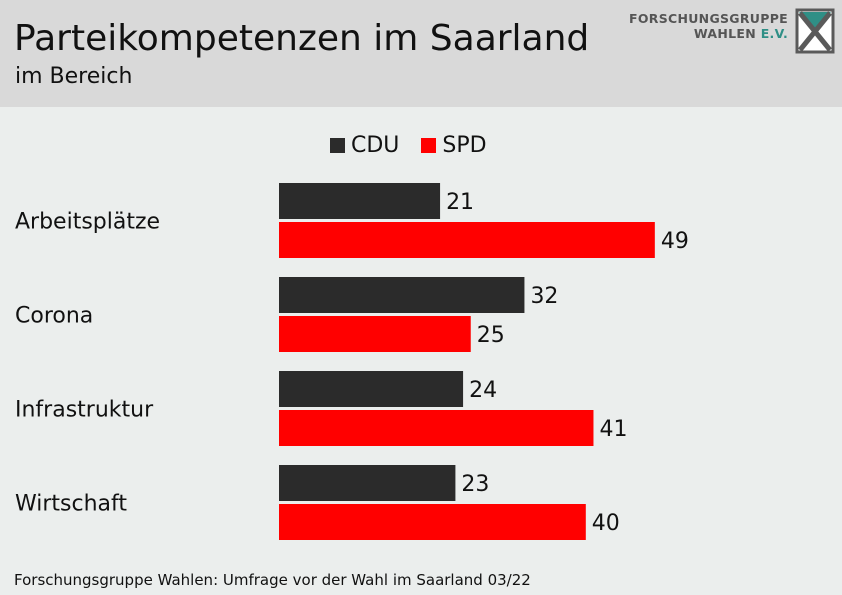  What do you see at coordinates (71, 504) in the screenshot?
I see `category-label: Wirtschaft` at bounding box center [71, 504].